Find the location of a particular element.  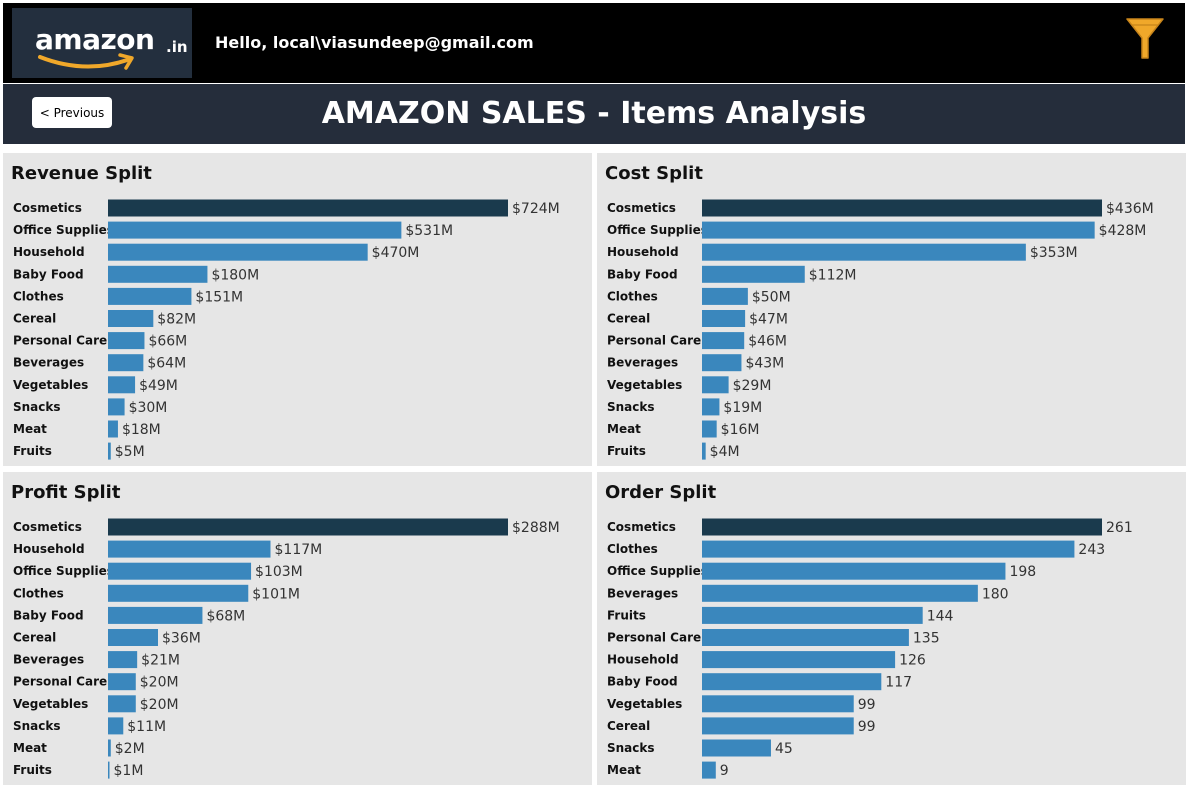

order-split-value-label: 9 is located at coordinates (724, 771).